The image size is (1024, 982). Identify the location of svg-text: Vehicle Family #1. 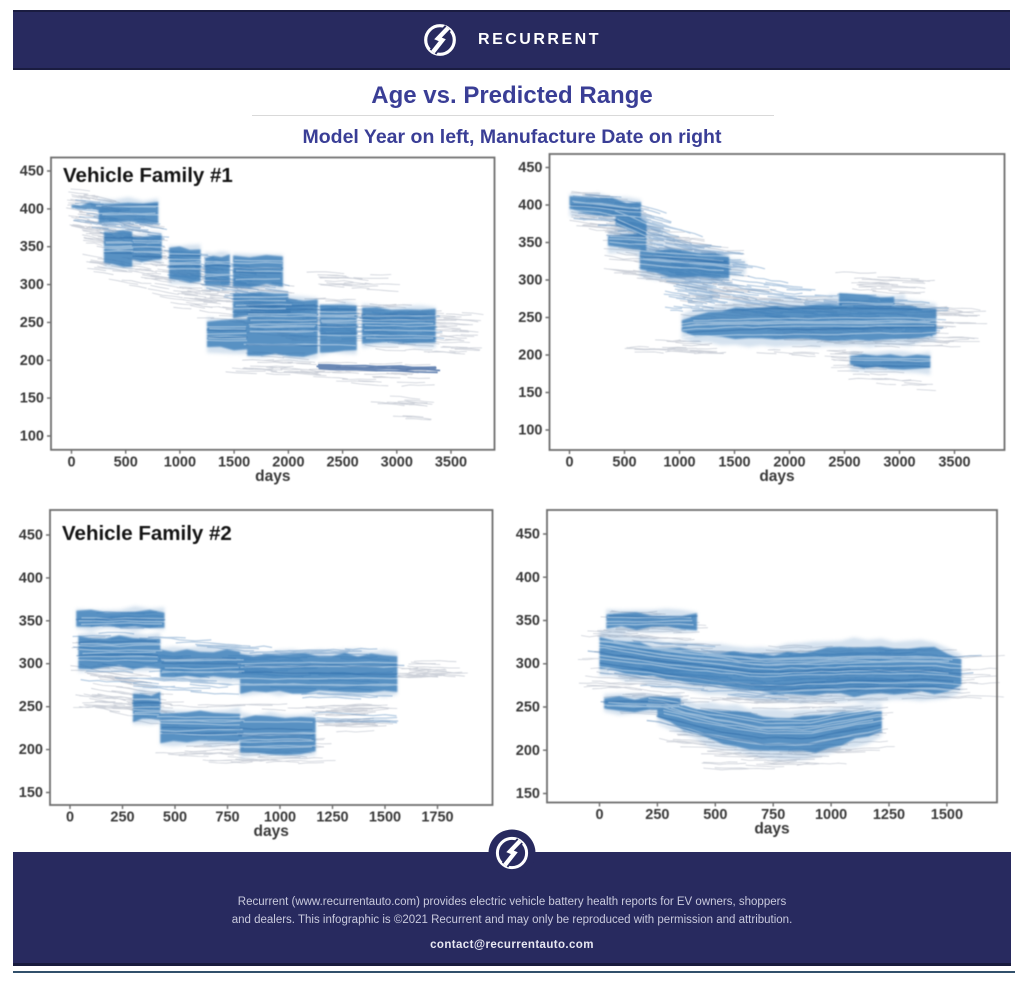
(148, 175).